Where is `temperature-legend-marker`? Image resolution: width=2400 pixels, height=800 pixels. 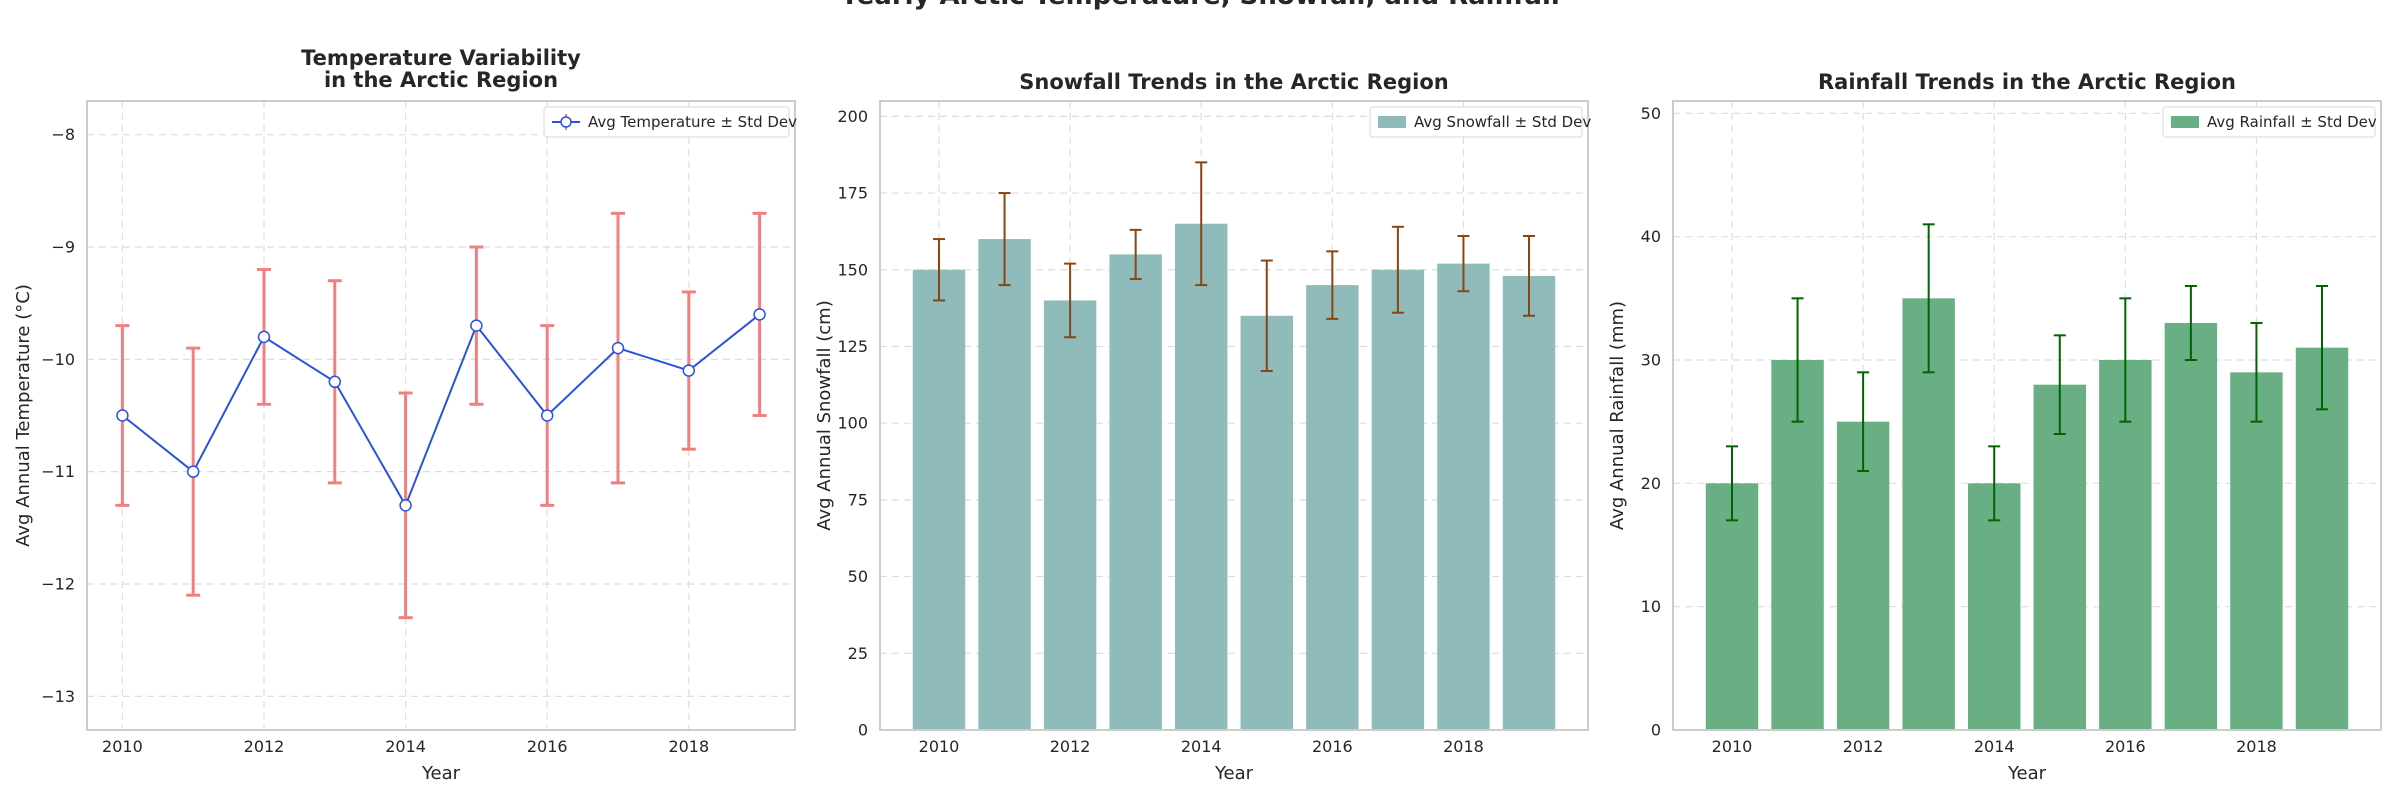 temperature-legend-marker is located at coordinates (566, 122).